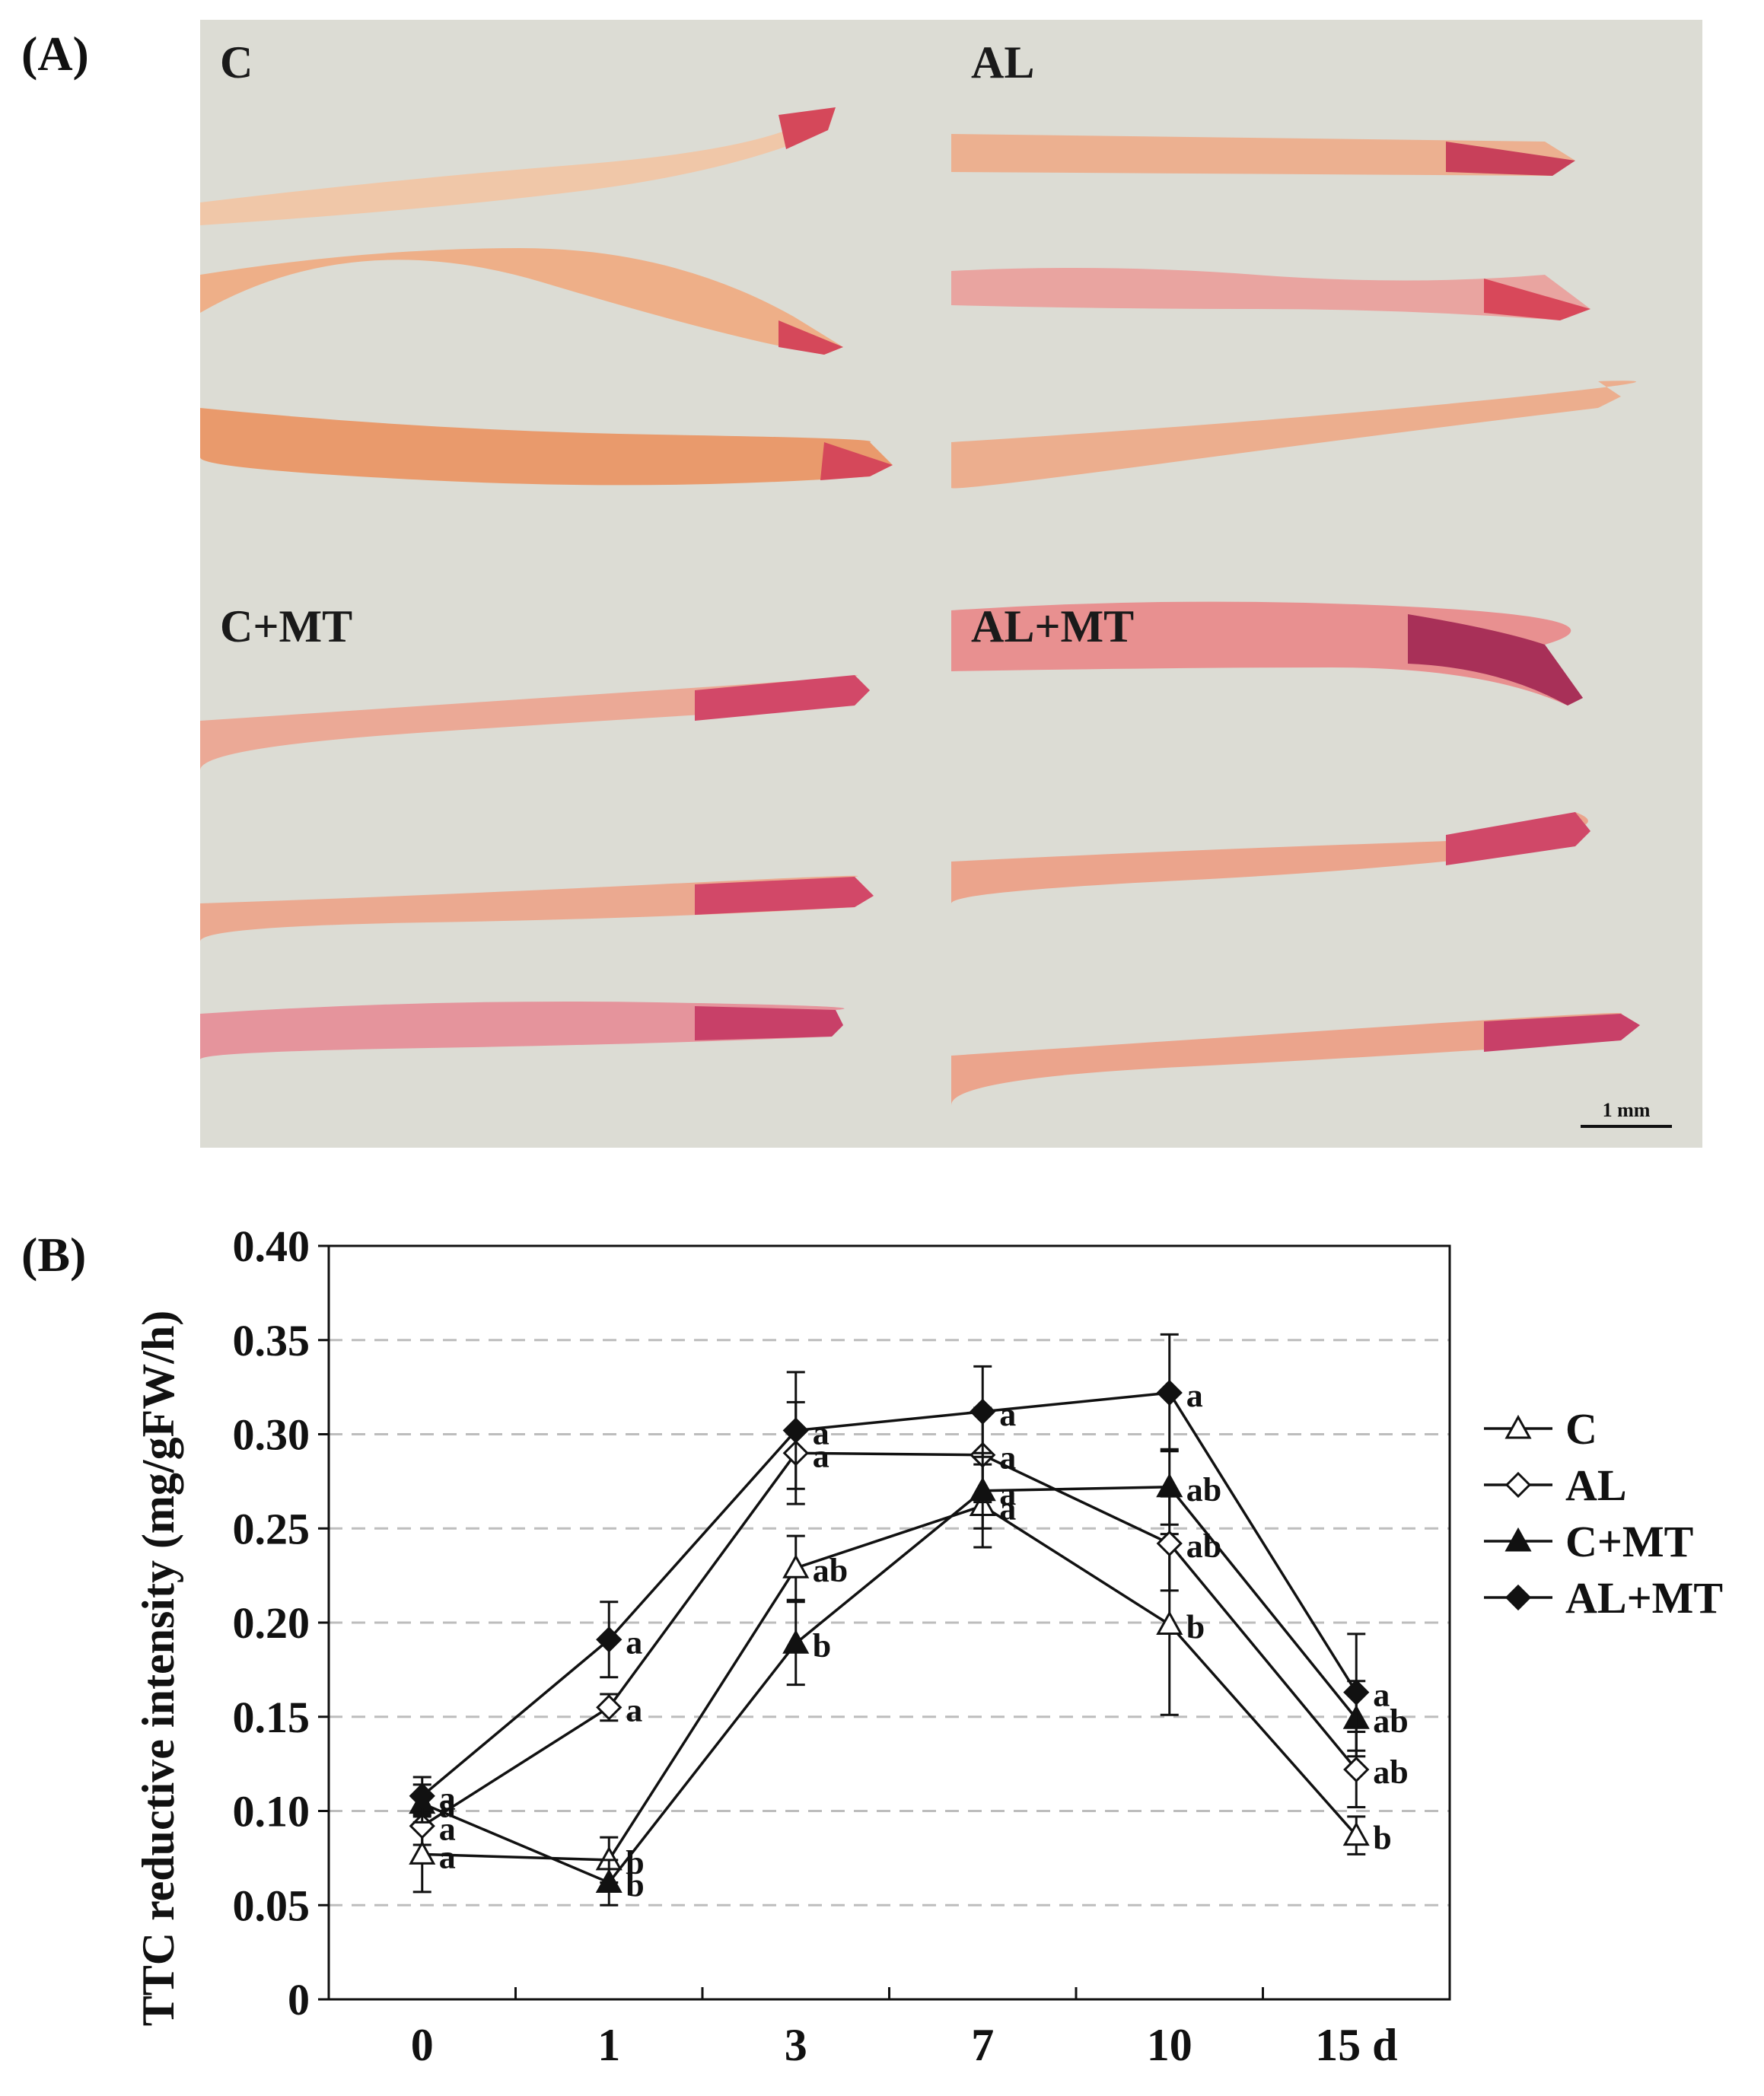 This screenshot has width=1764, height=2096. Describe the element at coordinates (796, 2045) in the screenshot. I see `x-tick-label: 3` at that location.